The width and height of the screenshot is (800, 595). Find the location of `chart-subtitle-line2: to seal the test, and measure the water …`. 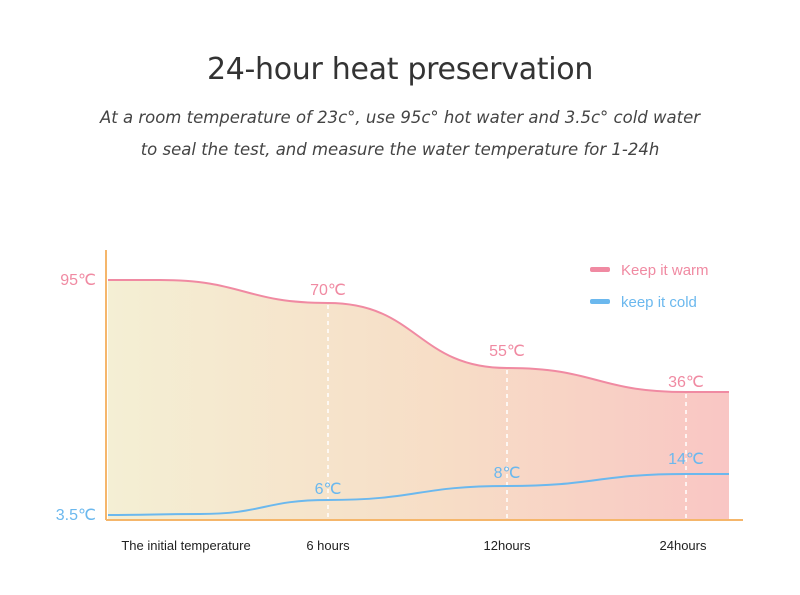

chart-subtitle-line2: to seal the test, and measure the water … is located at coordinates (400, 149).